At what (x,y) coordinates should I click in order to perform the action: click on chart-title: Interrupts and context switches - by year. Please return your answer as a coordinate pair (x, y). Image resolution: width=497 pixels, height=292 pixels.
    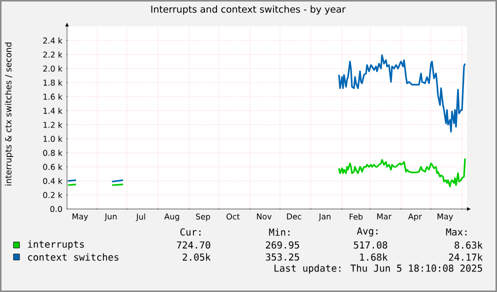
    Looking at the image, I should click on (248, 10).